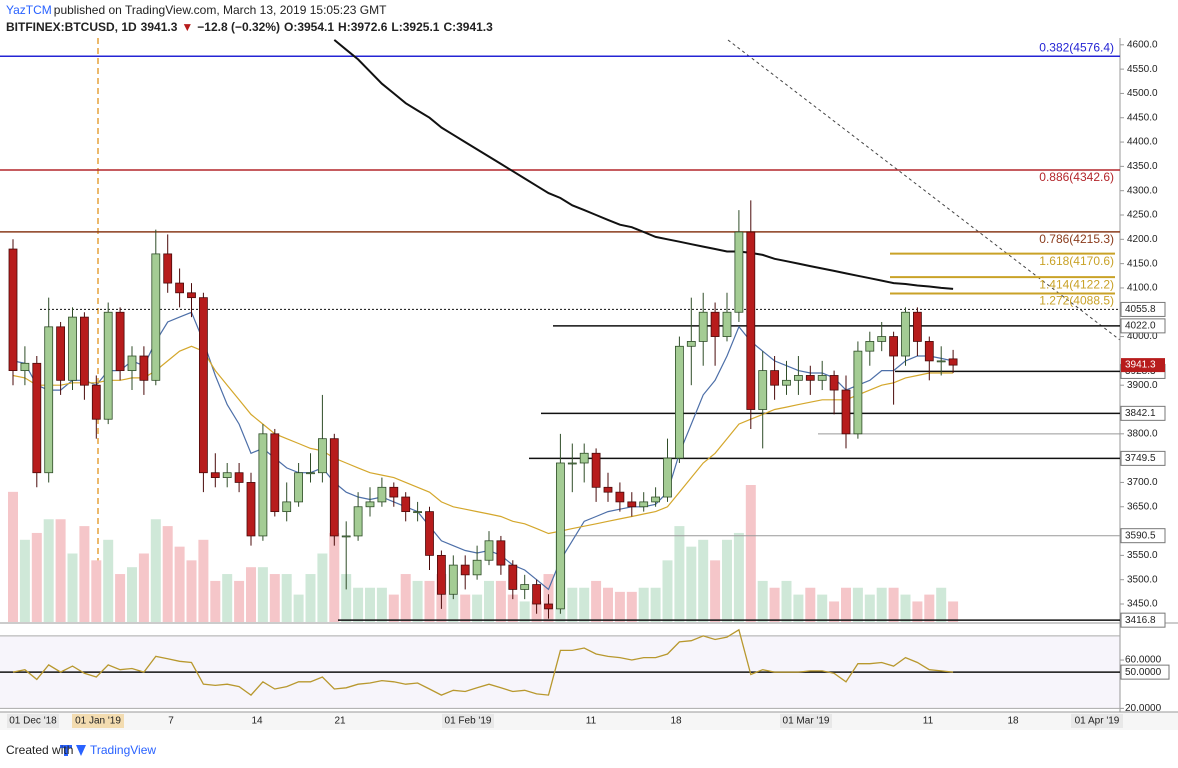  What do you see at coordinates (29, 10) in the screenshot?
I see `author: YazTCM` at bounding box center [29, 10].